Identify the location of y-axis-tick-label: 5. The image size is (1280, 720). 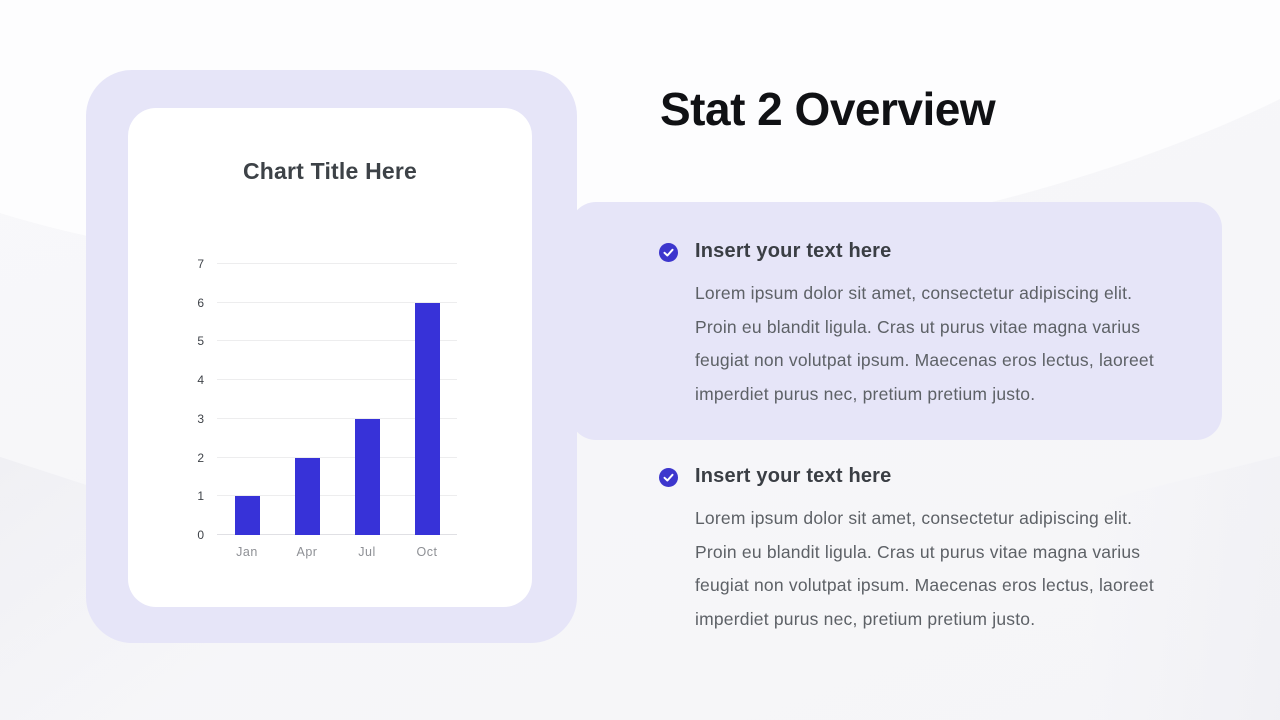
(200, 341).